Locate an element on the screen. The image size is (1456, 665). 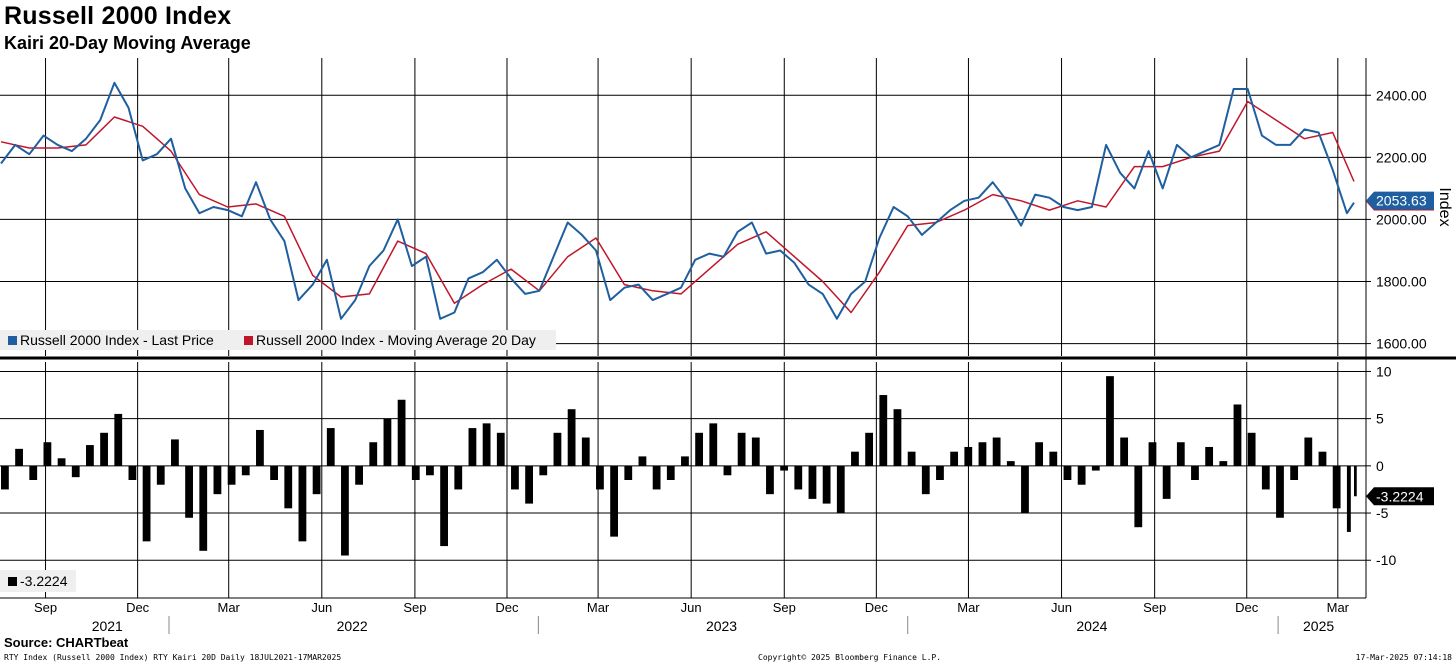
kairi-last-value-bg is located at coordinates (1400, 496).